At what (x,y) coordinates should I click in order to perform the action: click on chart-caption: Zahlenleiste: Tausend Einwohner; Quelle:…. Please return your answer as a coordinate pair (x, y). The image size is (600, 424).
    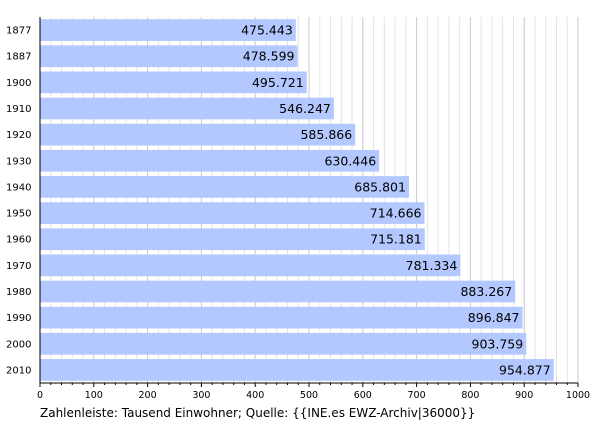
    Looking at the image, I should click on (258, 413).